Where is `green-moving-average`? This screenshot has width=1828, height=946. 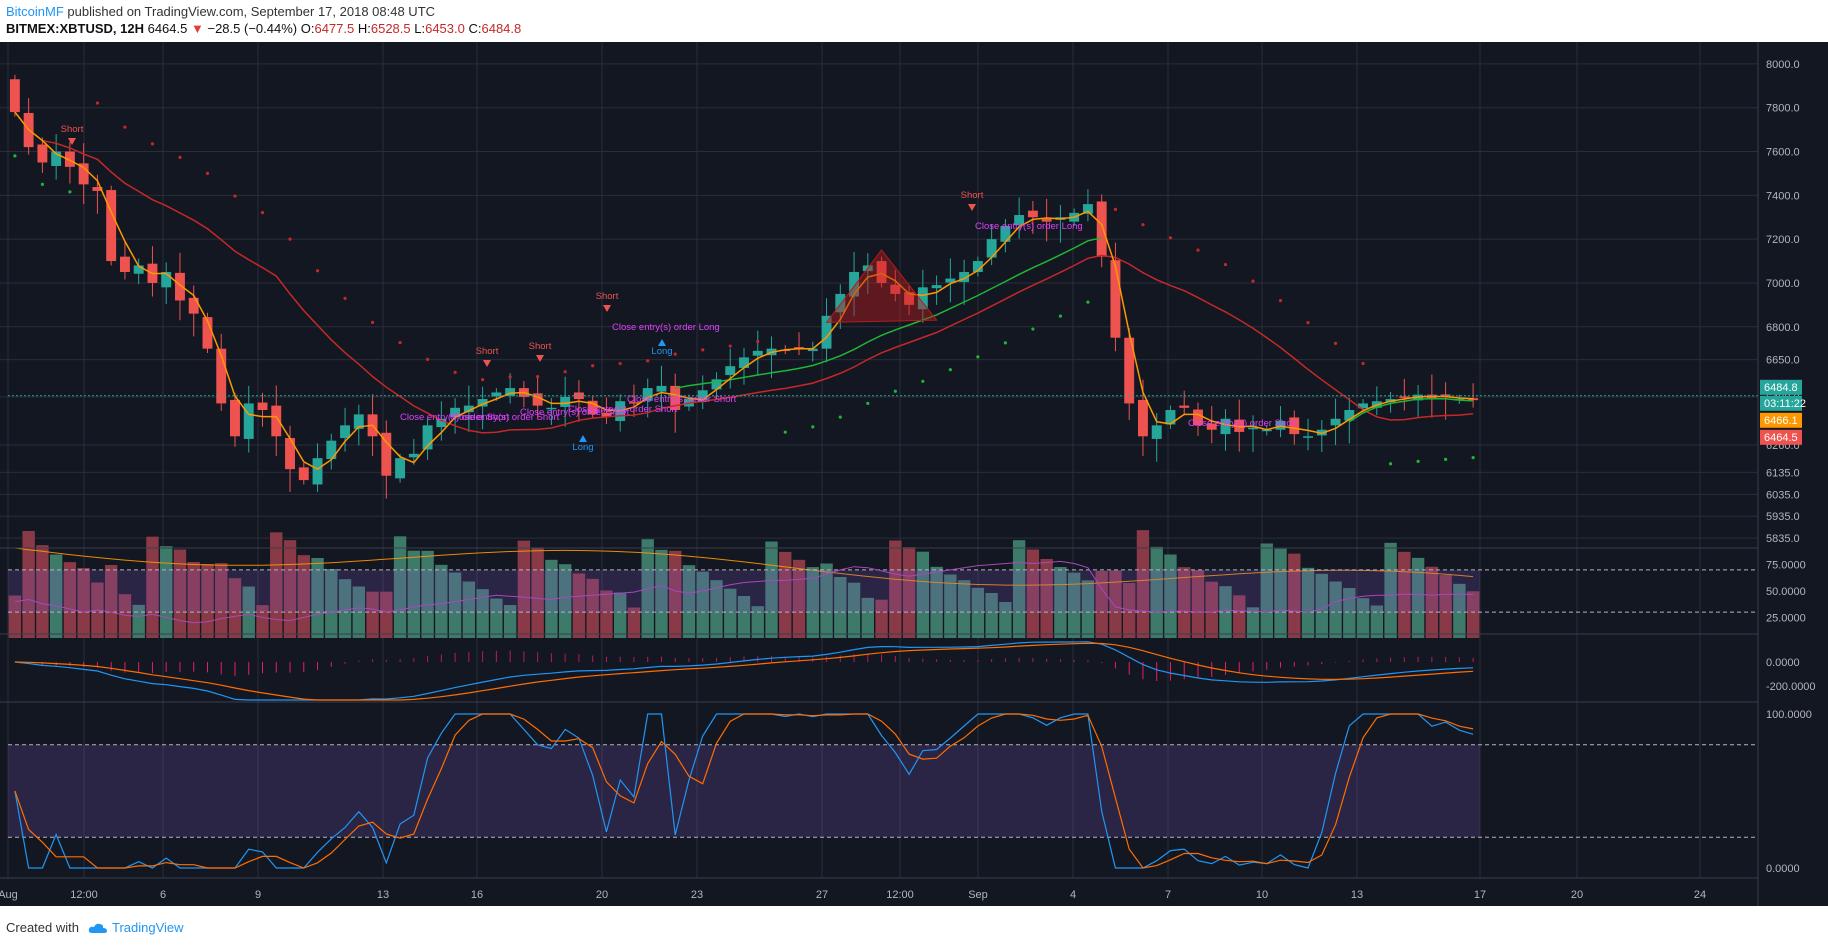
green-moving-average is located at coordinates (1411, 410).